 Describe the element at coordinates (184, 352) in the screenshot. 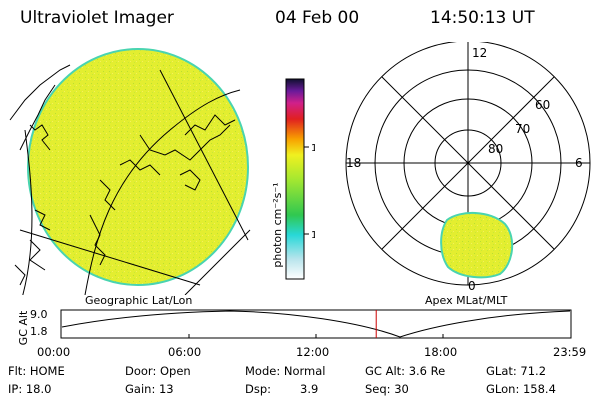

I see `altitude-xtick-0600: 06:00` at that location.